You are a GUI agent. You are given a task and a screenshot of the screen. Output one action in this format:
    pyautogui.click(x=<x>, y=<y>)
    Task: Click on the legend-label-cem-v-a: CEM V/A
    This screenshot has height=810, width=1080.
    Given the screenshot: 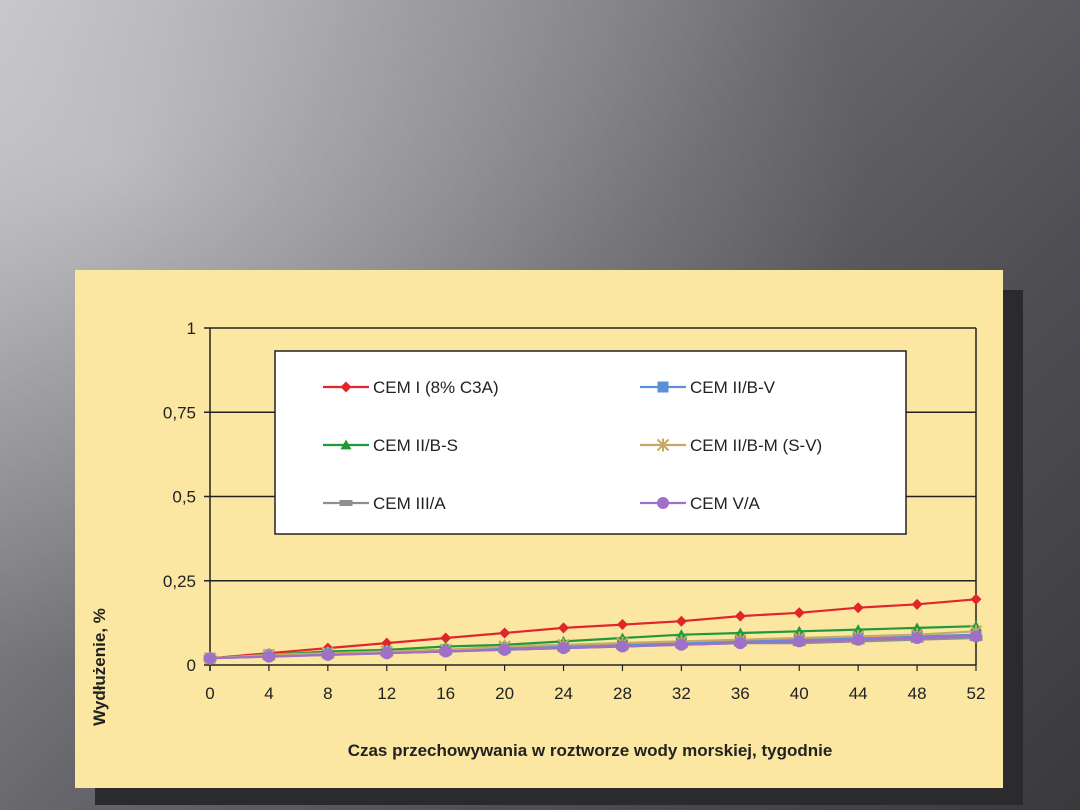 What is the action you would take?
    pyautogui.click(x=725, y=503)
    